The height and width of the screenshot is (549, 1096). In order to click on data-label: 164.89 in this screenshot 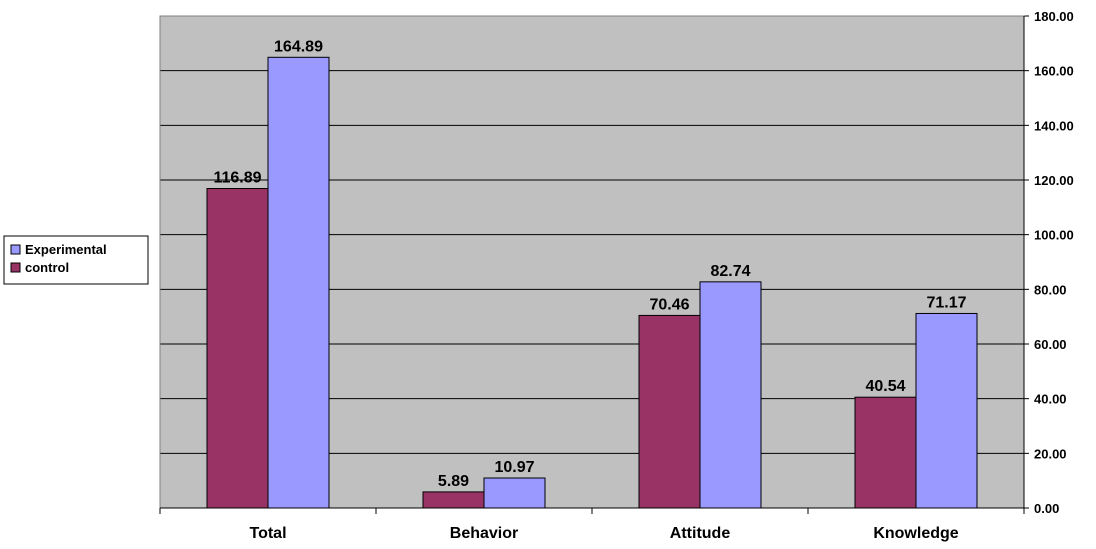, I will do `click(298, 46)`.